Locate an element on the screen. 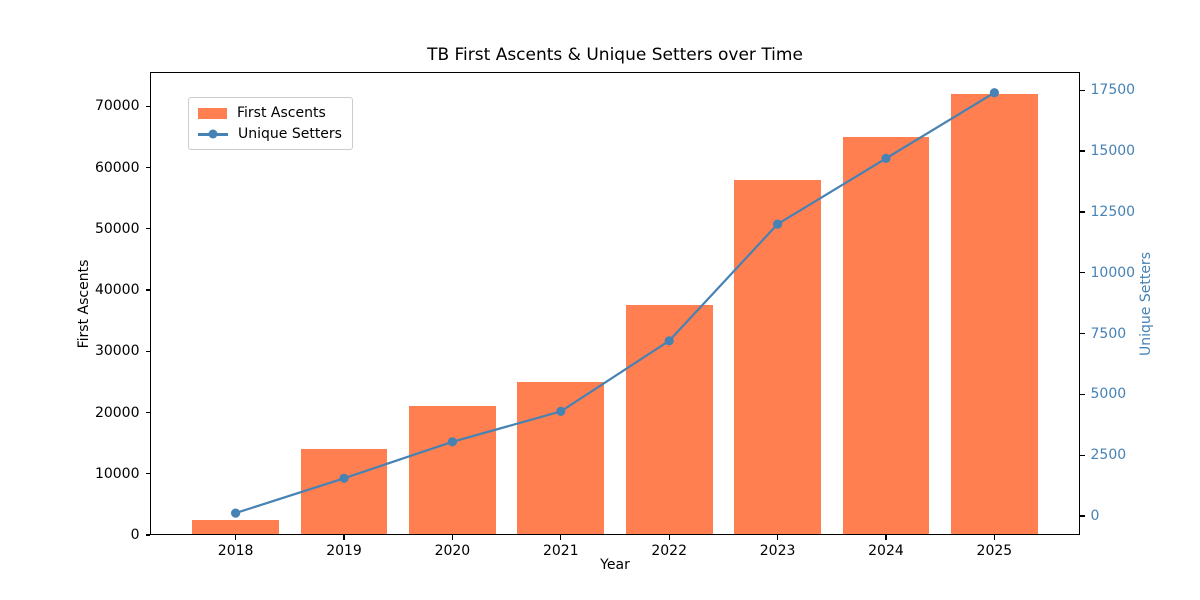 This screenshot has width=1200, height=600. legend-label: Unique Setters is located at coordinates (290, 134).